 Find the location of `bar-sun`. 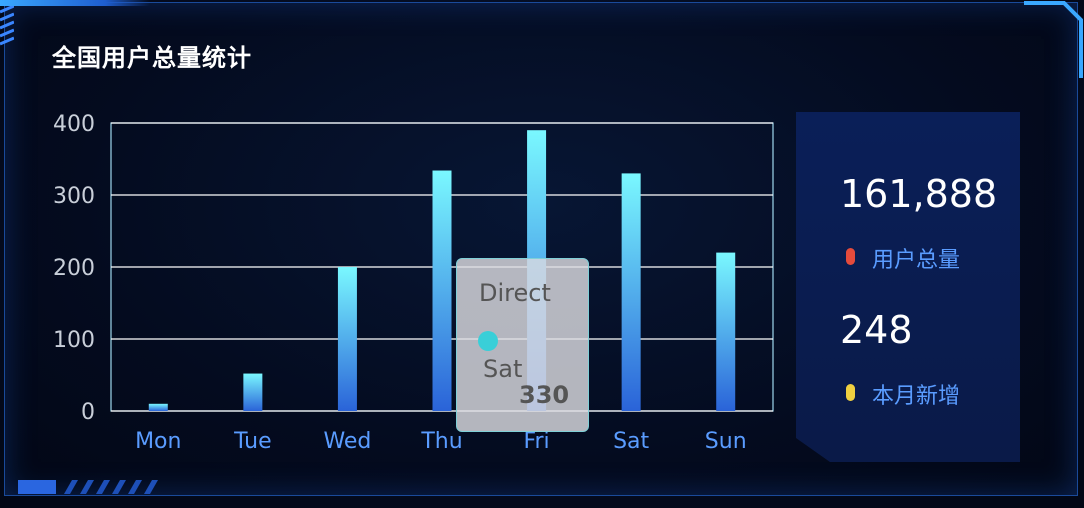

bar-sun is located at coordinates (726, 331).